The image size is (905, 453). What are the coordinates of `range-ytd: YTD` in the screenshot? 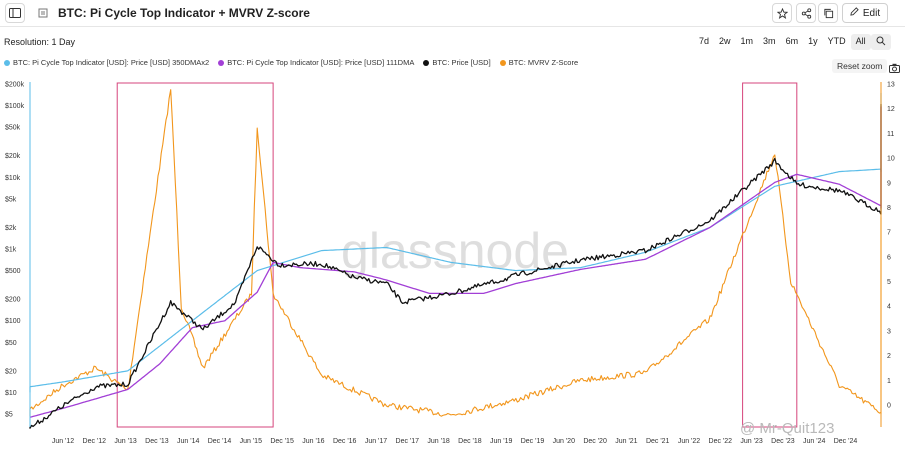 It's located at (836, 41).